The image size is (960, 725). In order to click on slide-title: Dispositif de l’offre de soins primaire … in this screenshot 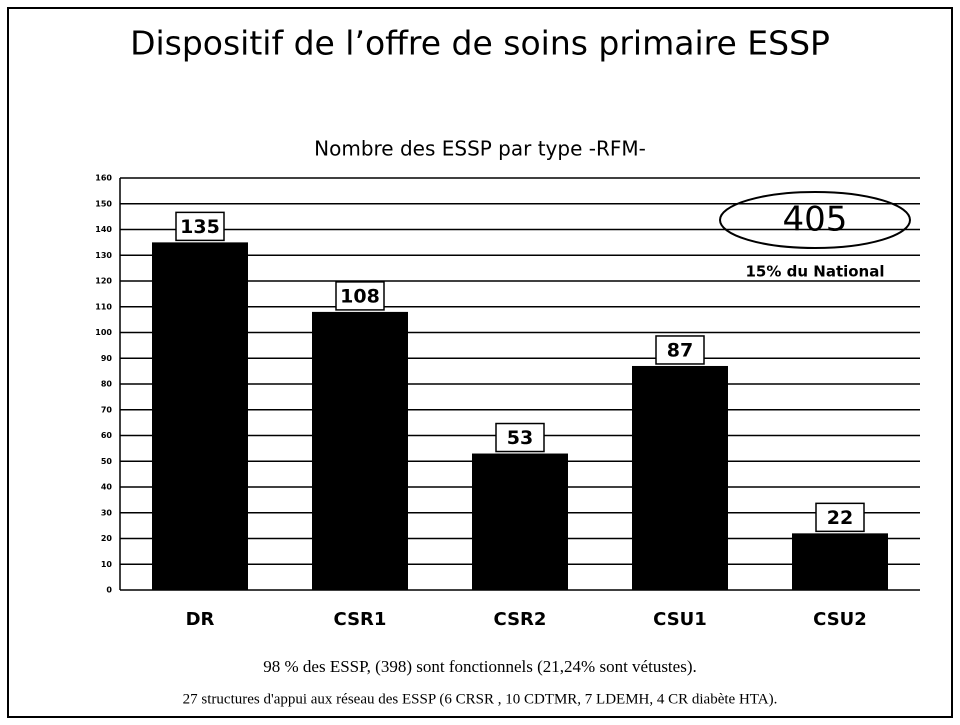, I will do `click(480, 43)`.